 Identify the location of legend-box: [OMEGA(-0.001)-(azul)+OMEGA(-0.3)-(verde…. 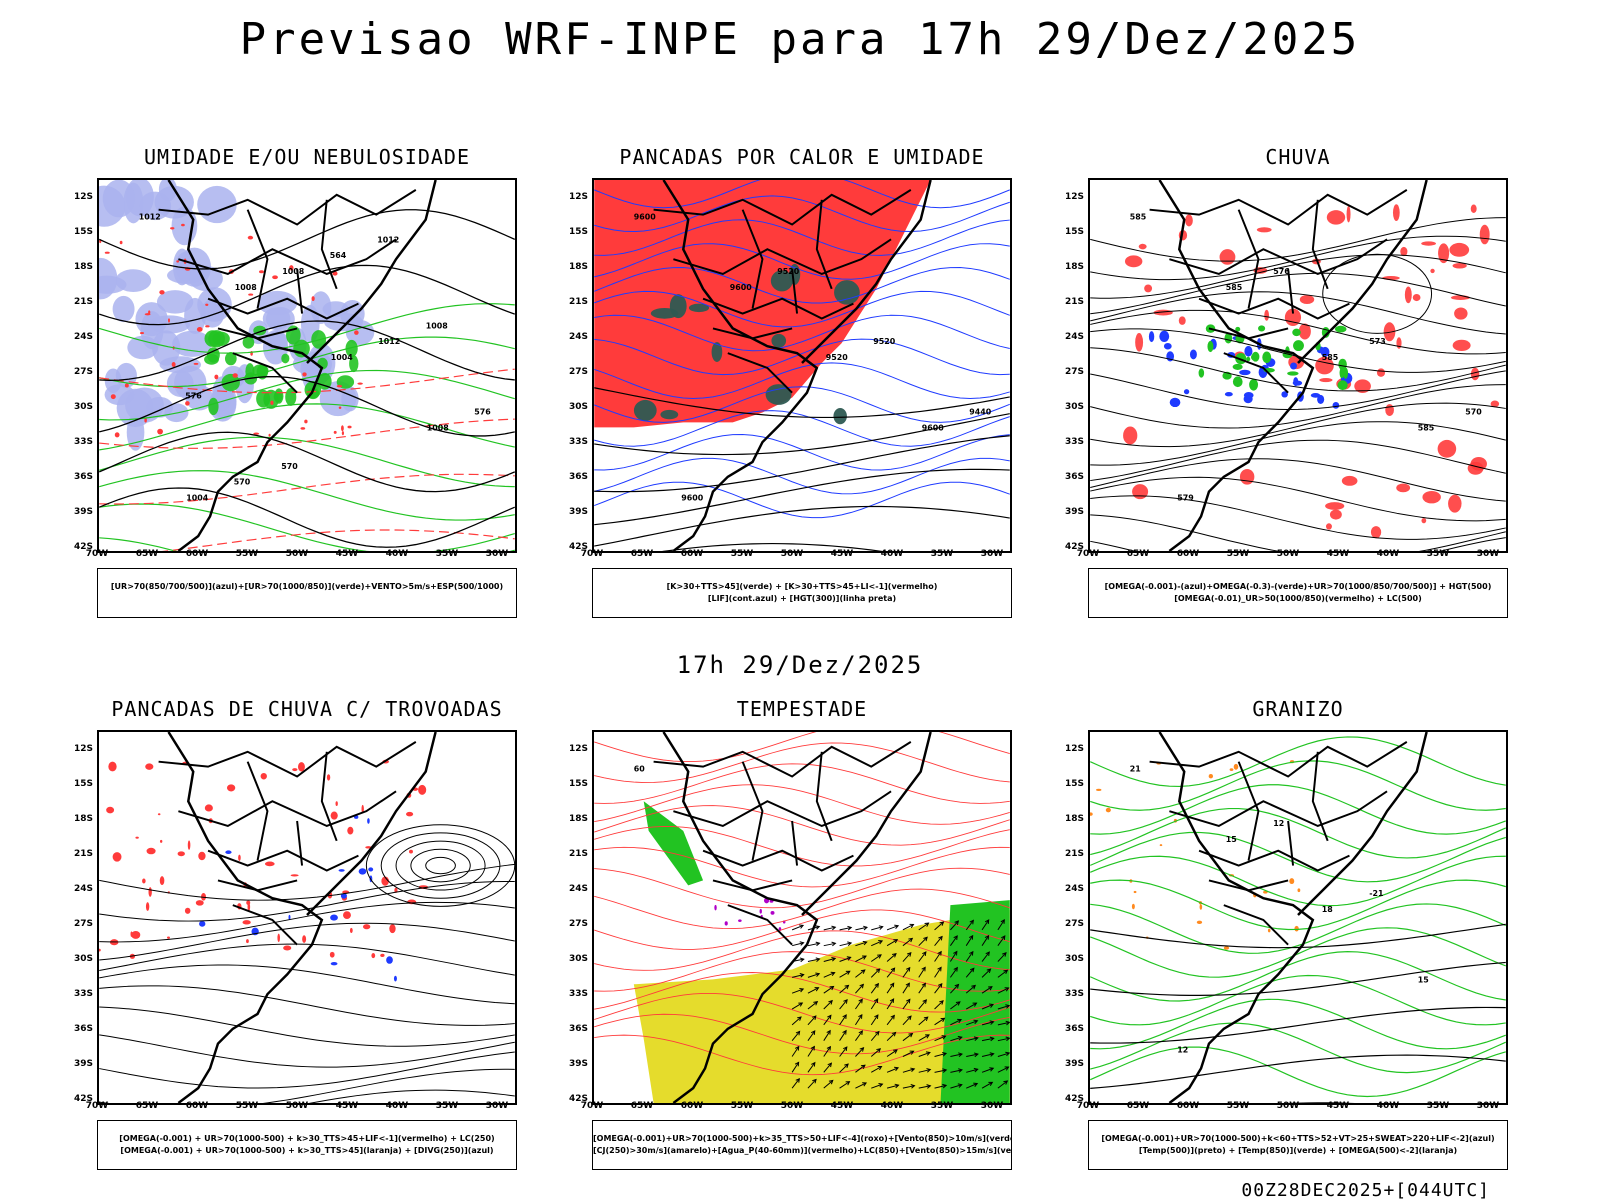
(1298, 593).